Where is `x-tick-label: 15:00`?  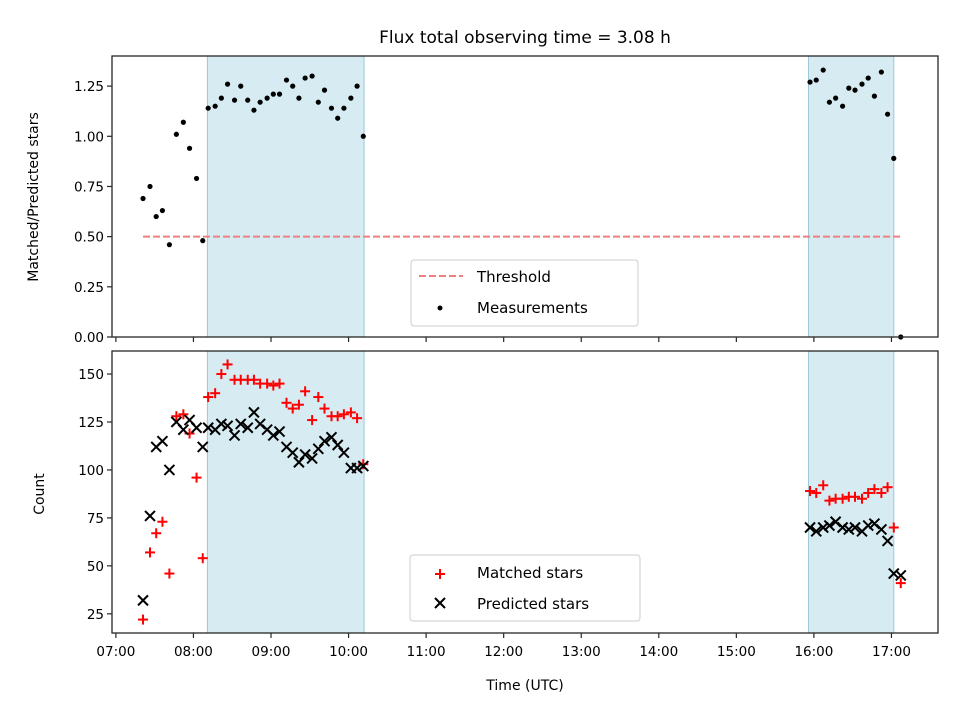 x-tick-label: 15:00 is located at coordinates (736, 652).